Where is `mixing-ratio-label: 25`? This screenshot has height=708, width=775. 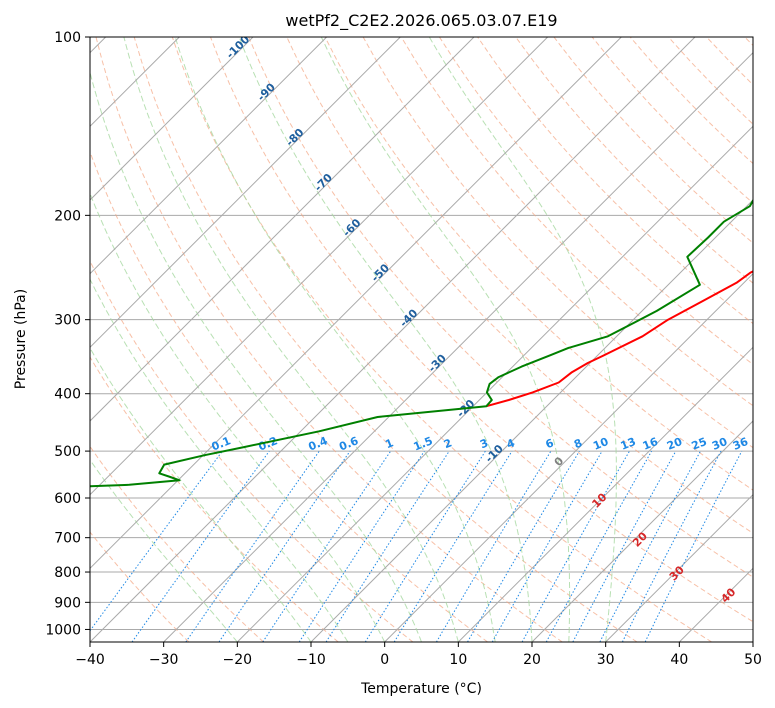 mixing-ratio-label: 25 is located at coordinates (699, 444).